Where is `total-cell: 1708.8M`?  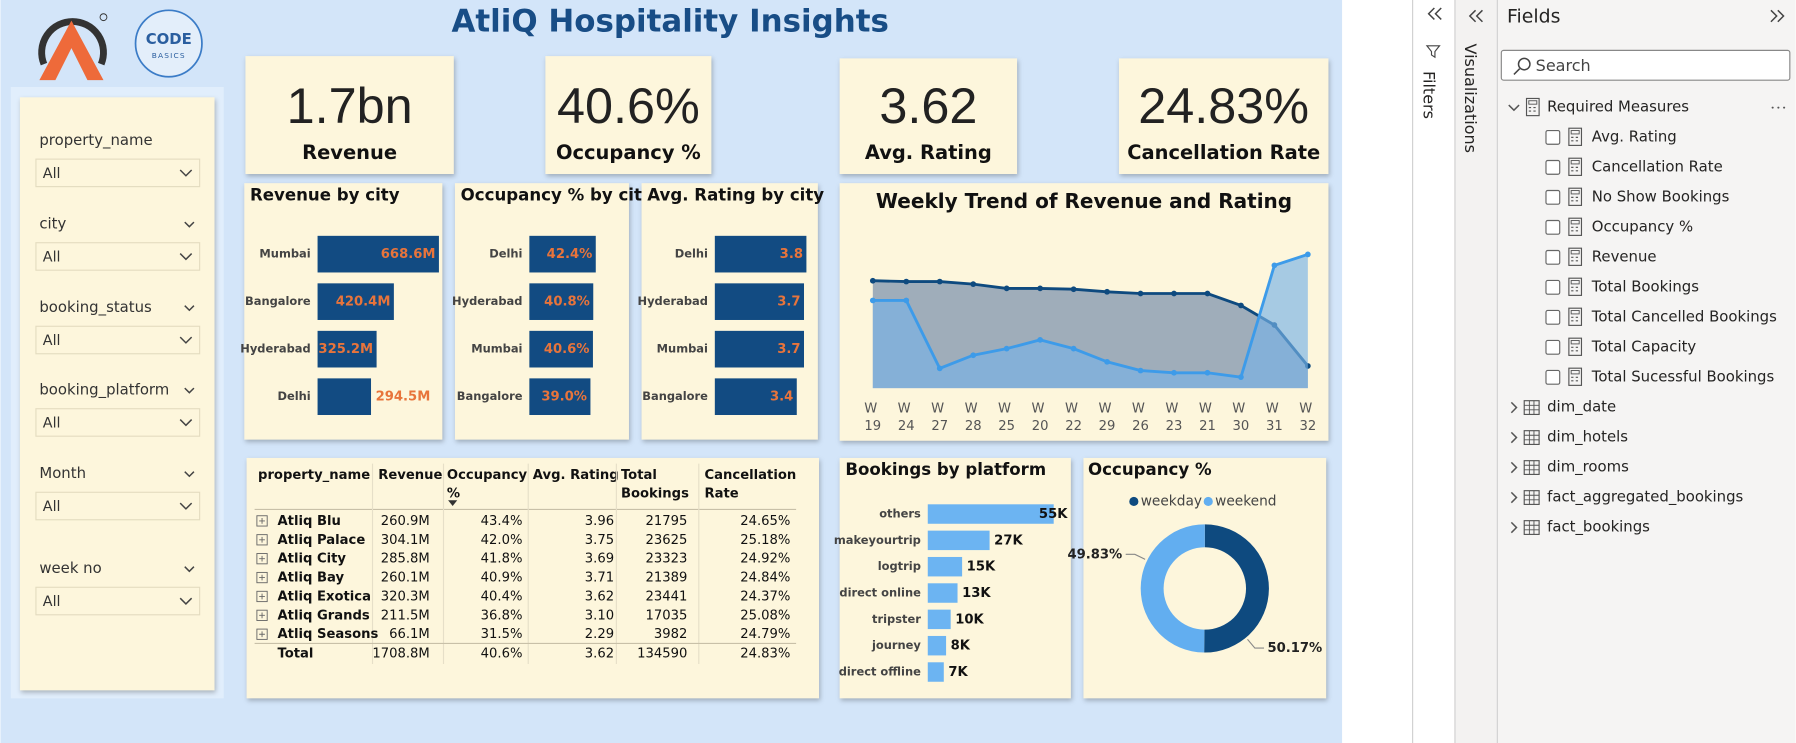
total-cell: 1708.8M is located at coordinates (400, 654).